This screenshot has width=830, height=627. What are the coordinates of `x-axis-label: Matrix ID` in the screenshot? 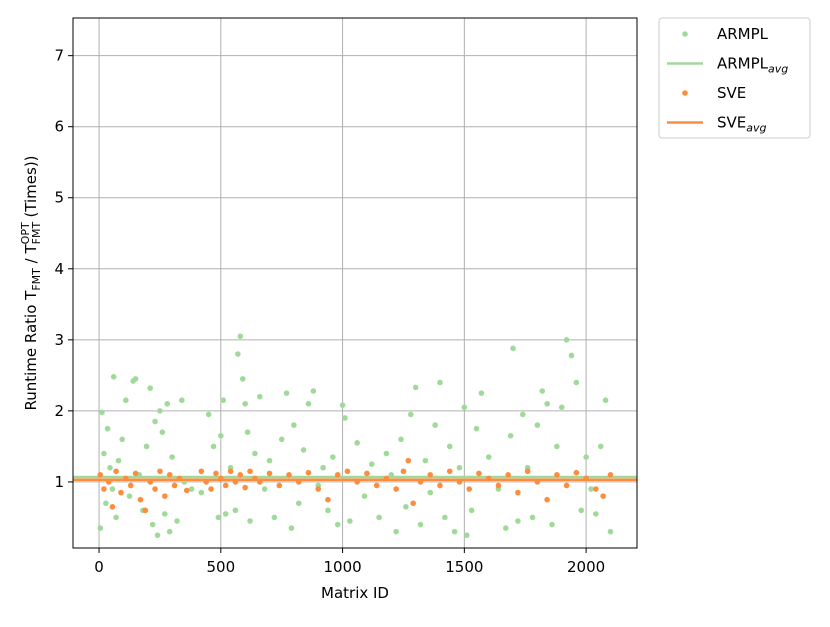 It's located at (355, 593).